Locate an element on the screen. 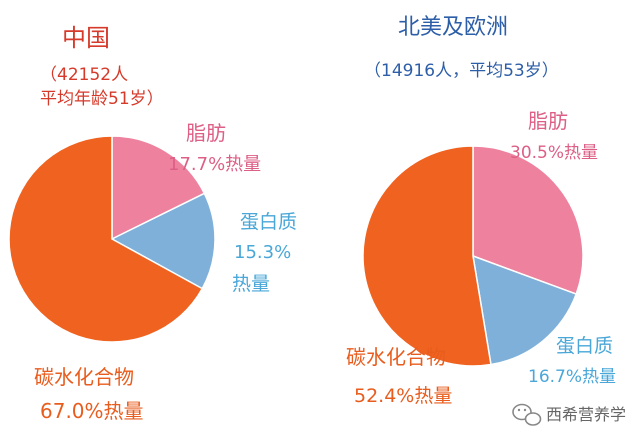 The image size is (640, 437). china-fat-slice is located at coordinates (158, 188).